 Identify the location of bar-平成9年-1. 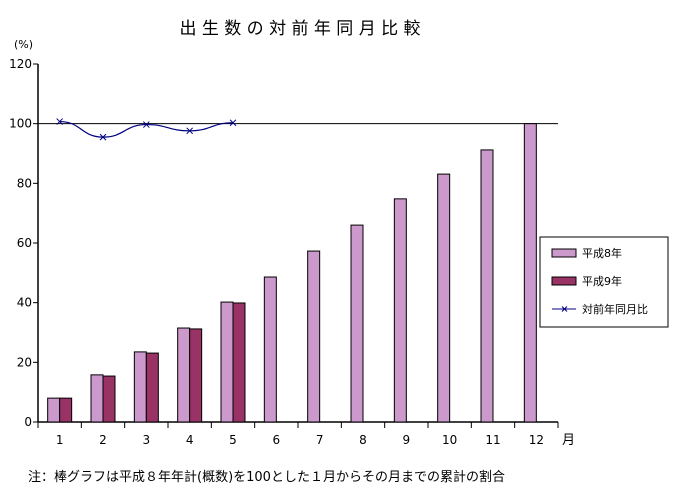
(66, 410).